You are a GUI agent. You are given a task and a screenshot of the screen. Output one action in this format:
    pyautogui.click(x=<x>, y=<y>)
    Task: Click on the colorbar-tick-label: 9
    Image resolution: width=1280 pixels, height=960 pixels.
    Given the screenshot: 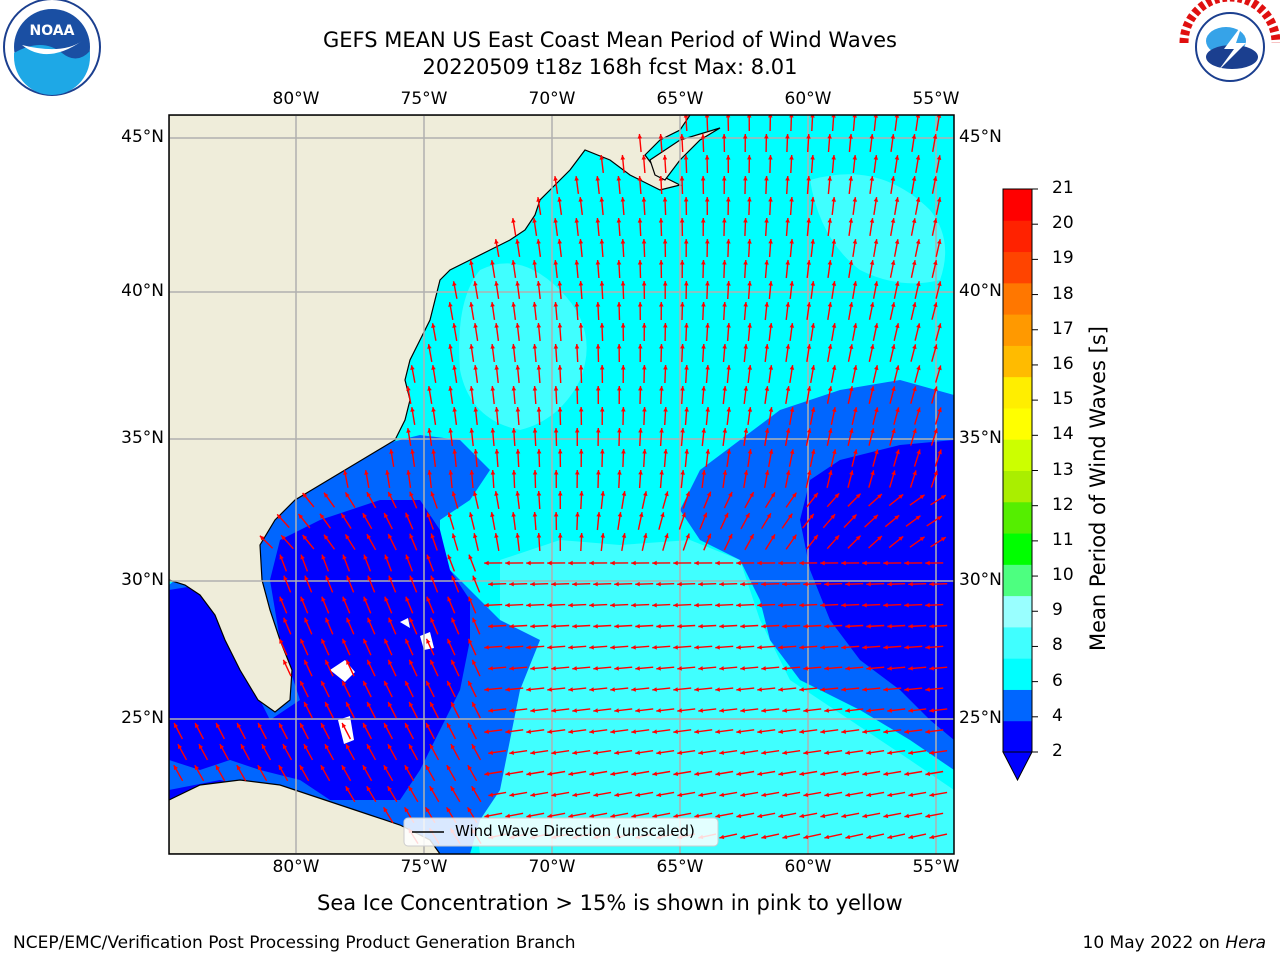 What is the action you would take?
    pyautogui.click(x=1057, y=610)
    